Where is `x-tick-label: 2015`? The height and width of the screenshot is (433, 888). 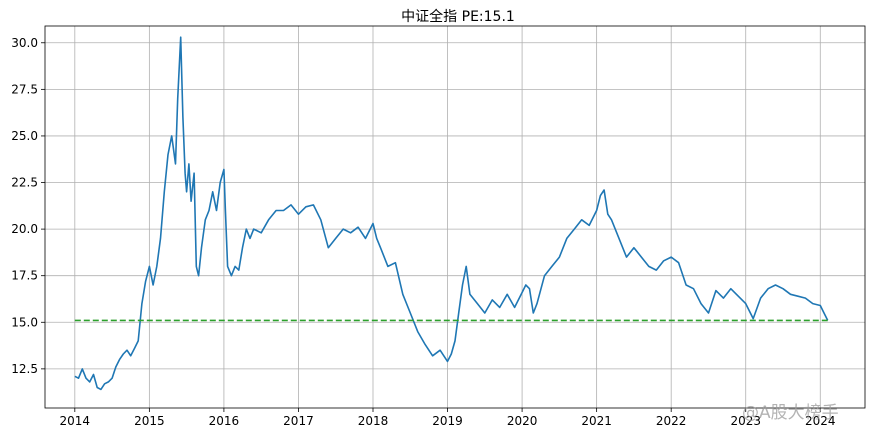
x-tick-label: 2015 is located at coordinates (149, 421).